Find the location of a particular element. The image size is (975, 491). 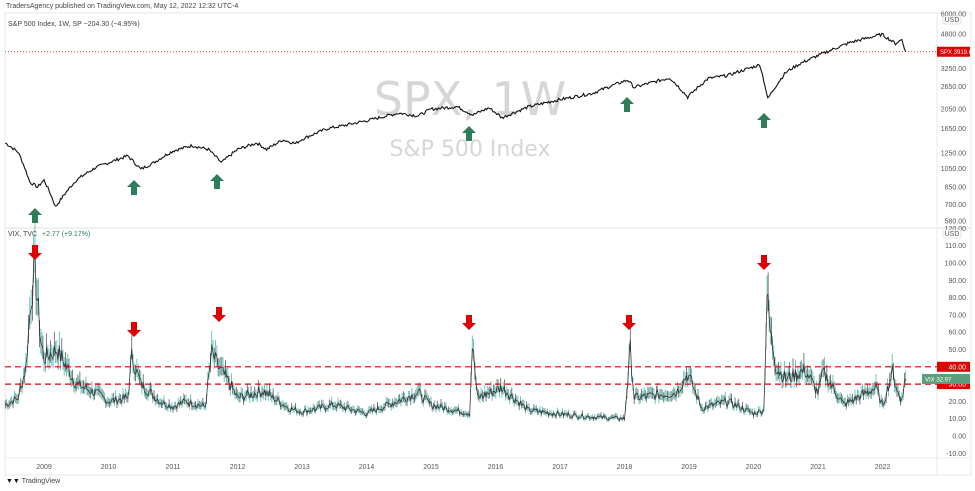

vix-legend-change: +2.77 (+9.17%) is located at coordinates (66, 234).